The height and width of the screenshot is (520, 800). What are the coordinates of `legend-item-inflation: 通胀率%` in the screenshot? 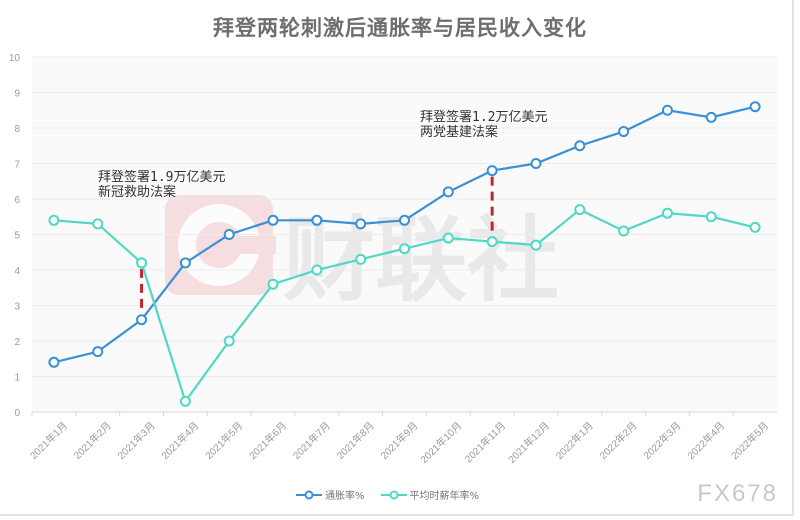 It's located at (330, 494).